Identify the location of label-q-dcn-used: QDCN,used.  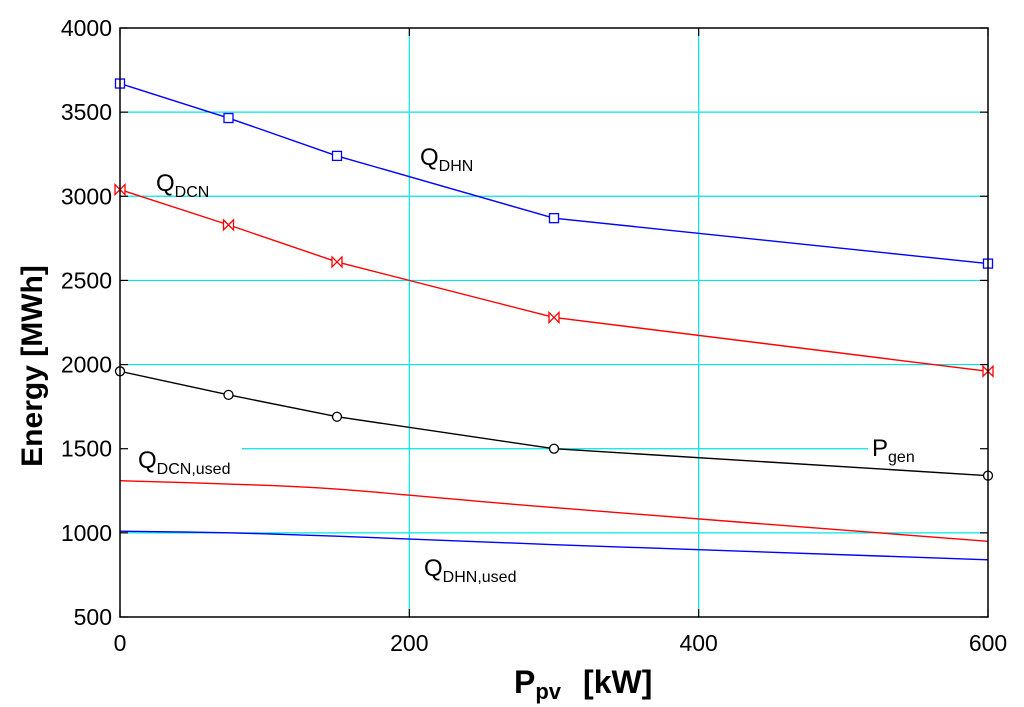
(184, 462).